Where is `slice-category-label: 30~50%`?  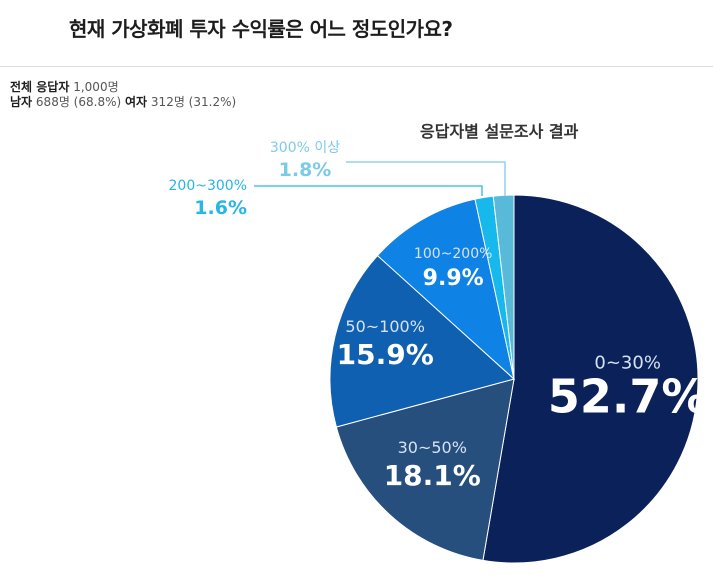
slice-category-label: 30~50% is located at coordinates (432, 447).